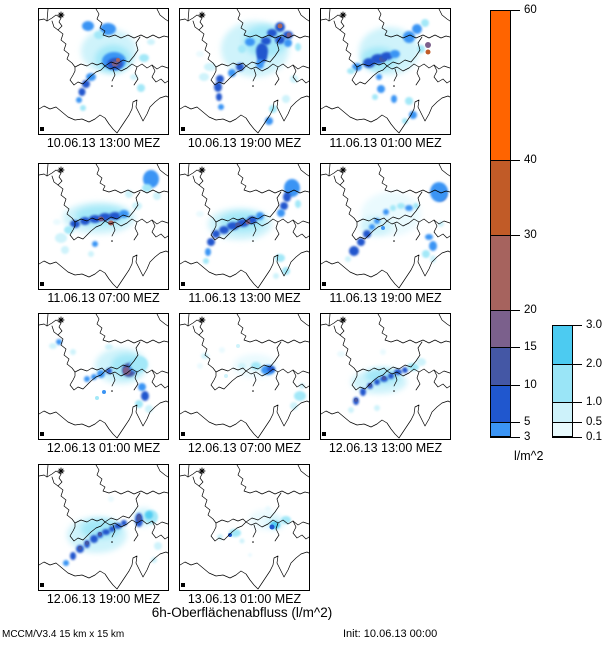  What do you see at coordinates (103, 298) in the screenshot?
I see `panel-timestamp: 11.06.13 07:00 MEZ` at bounding box center [103, 298].